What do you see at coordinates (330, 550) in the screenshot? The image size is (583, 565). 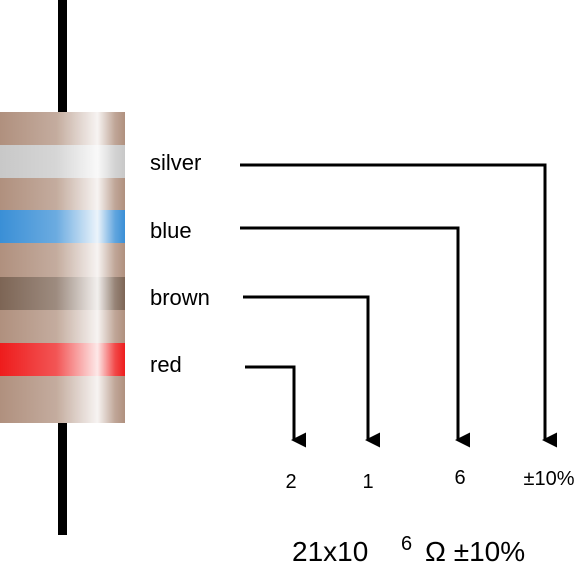 I see `result-base: 21x10` at bounding box center [330, 550].